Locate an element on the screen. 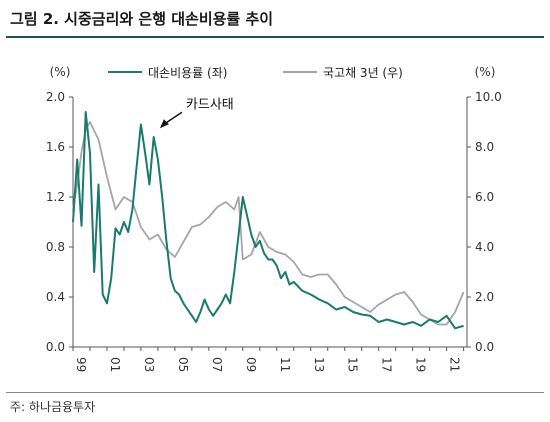 The width and height of the screenshot is (550, 422). x-tick-label: 11 is located at coordinates (285, 364).